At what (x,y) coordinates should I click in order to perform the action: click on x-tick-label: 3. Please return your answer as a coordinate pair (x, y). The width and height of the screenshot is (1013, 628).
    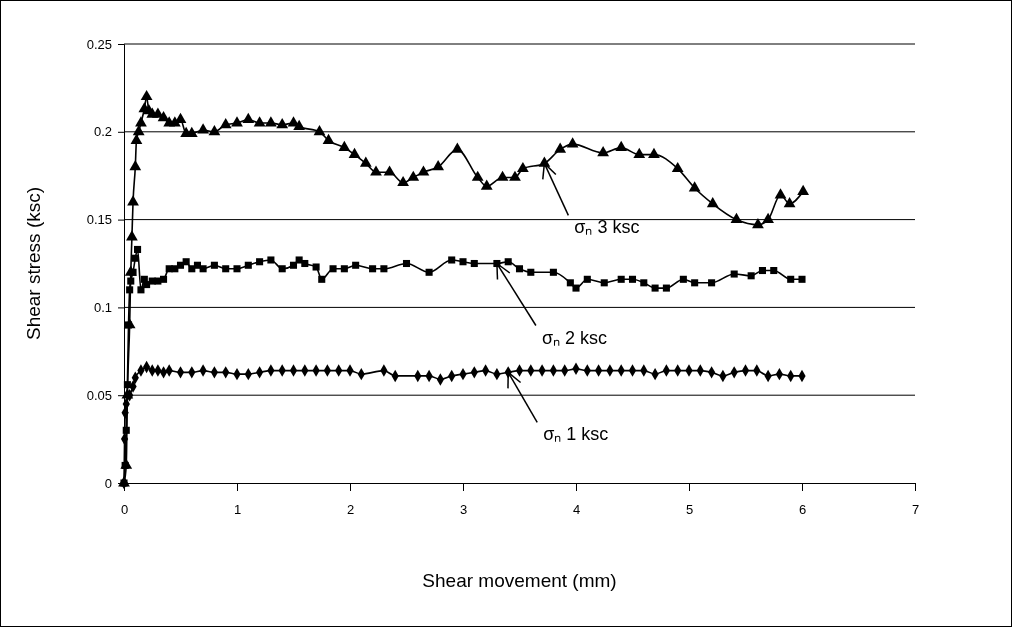
    Looking at the image, I should click on (463, 510).